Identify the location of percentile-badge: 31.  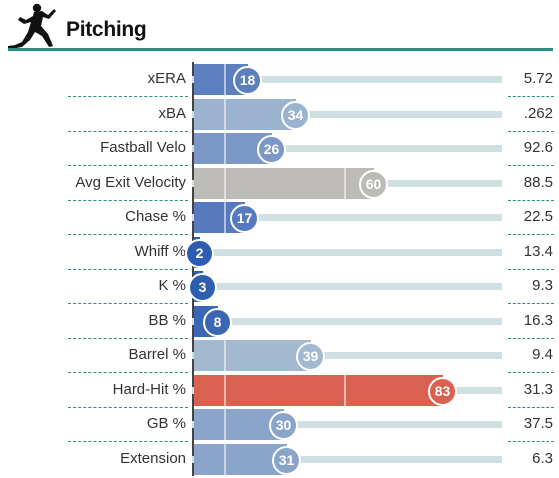
(286, 460).